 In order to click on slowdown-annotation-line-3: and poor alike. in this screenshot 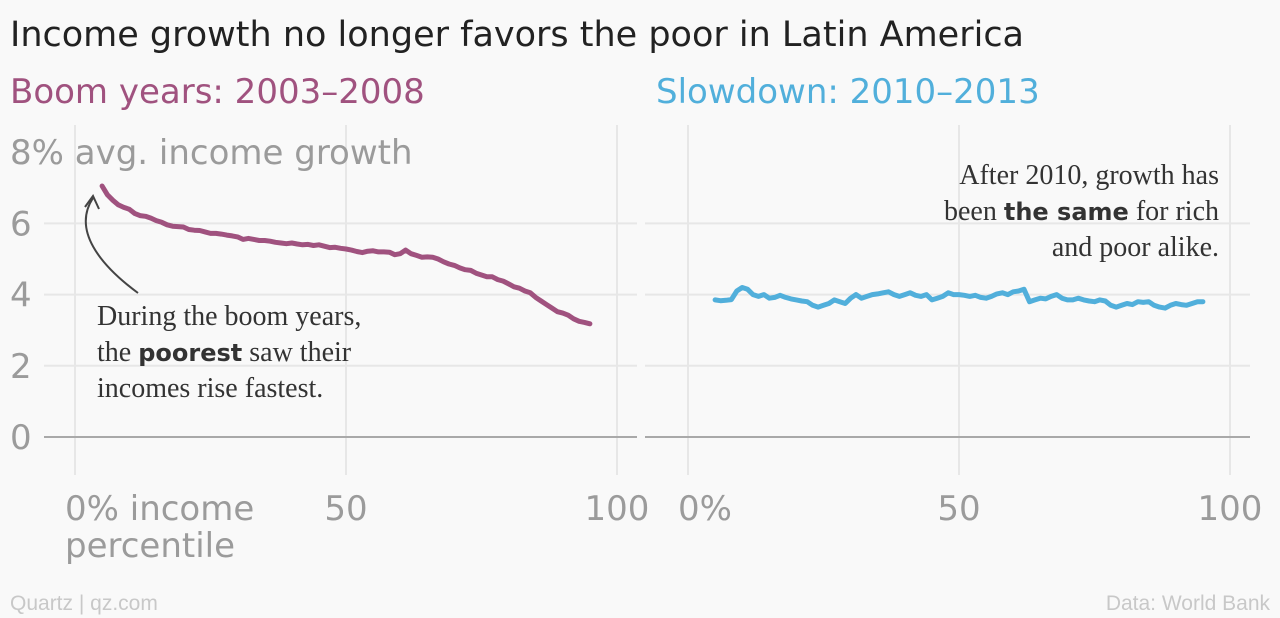, I will do `click(1135, 247)`.